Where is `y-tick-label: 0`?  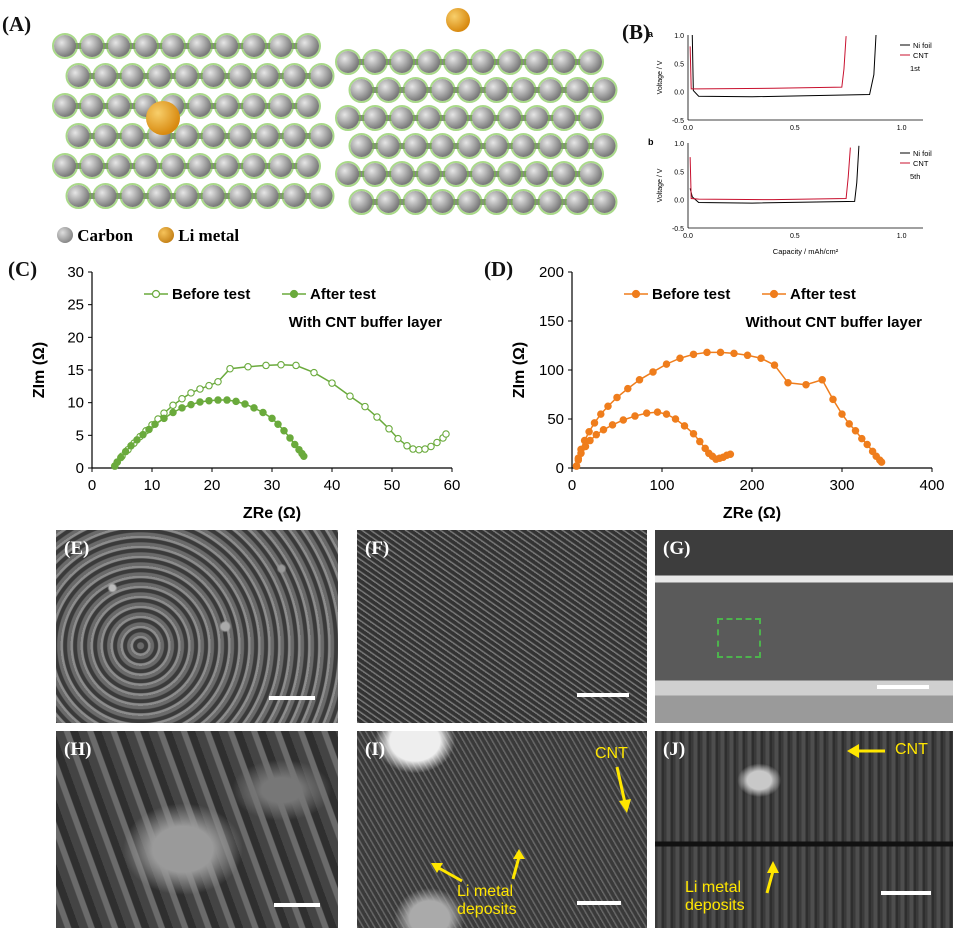 y-tick-label: 0 is located at coordinates (560, 468).